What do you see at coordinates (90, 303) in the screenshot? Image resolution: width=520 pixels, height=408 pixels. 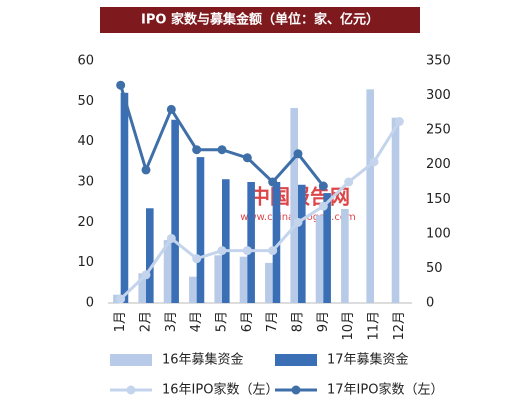 I see `y-tick-label: 0` at bounding box center [90, 303].